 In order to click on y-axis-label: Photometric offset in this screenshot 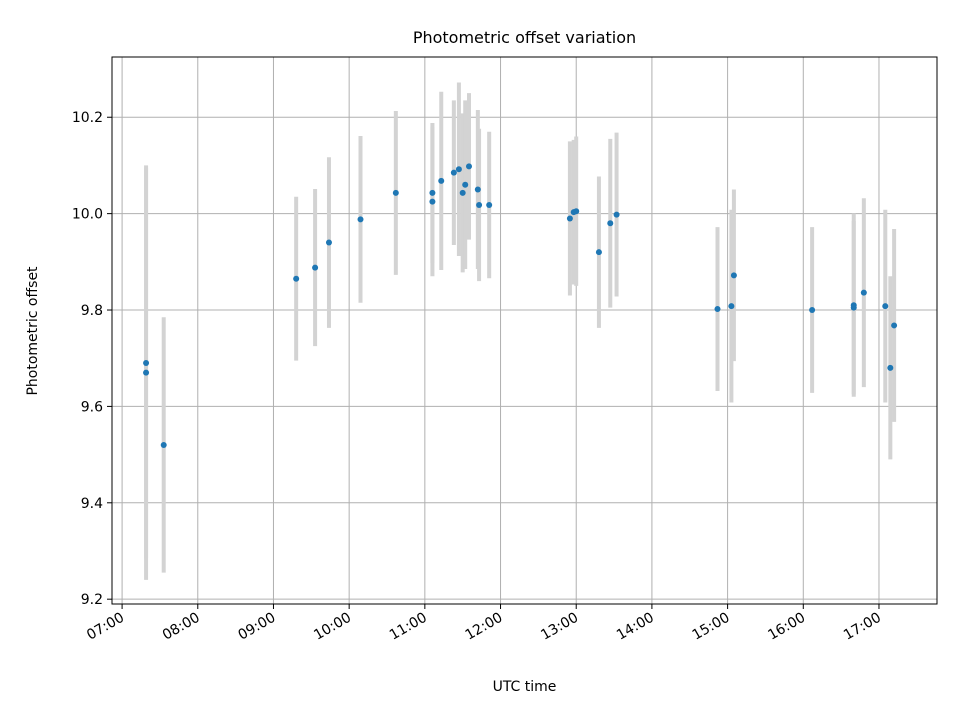, I will do `click(33, 331)`.